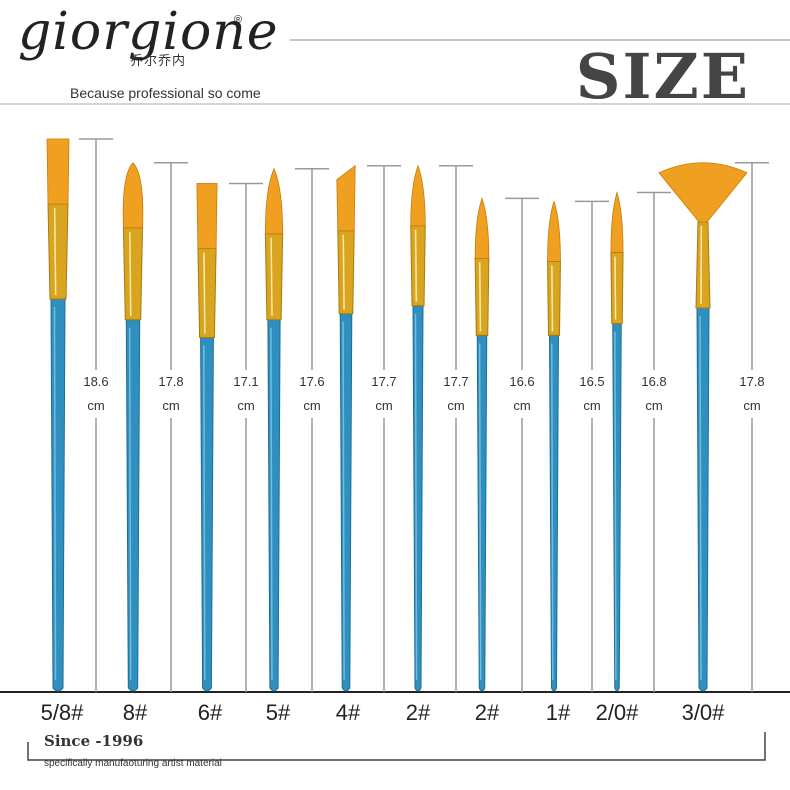  Describe the element at coordinates (165, 93) in the screenshot. I see `brand-tagline: Because professional so come` at that location.